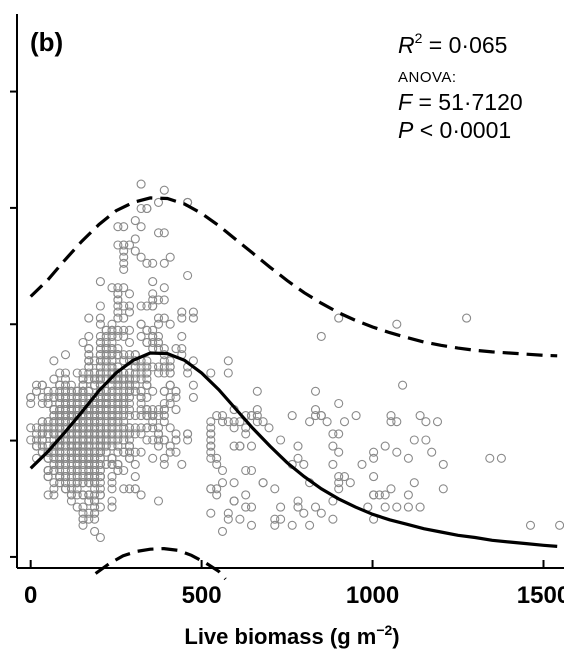  Describe the element at coordinates (202, 595) in the screenshot. I see `x-tick-label: 500` at that location.